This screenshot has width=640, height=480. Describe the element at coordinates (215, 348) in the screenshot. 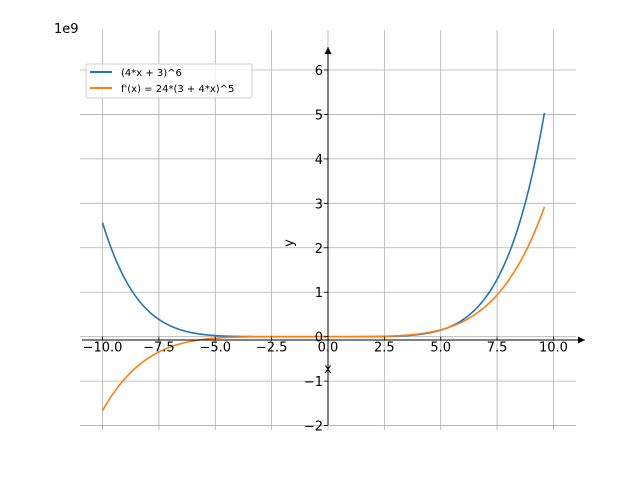

I see `x-tick-label: −5.0` at that location.